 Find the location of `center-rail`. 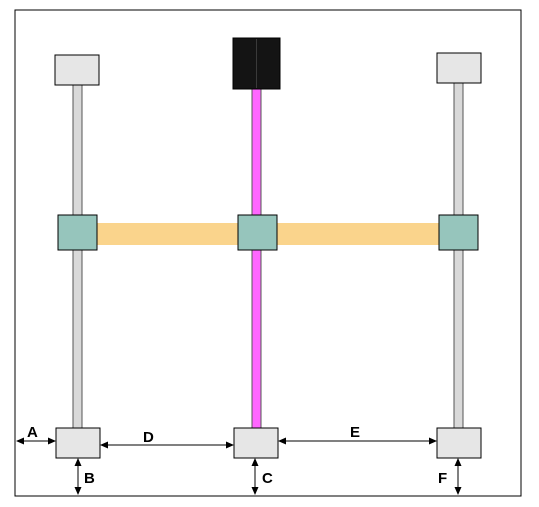

center-rail is located at coordinates (256, 259).